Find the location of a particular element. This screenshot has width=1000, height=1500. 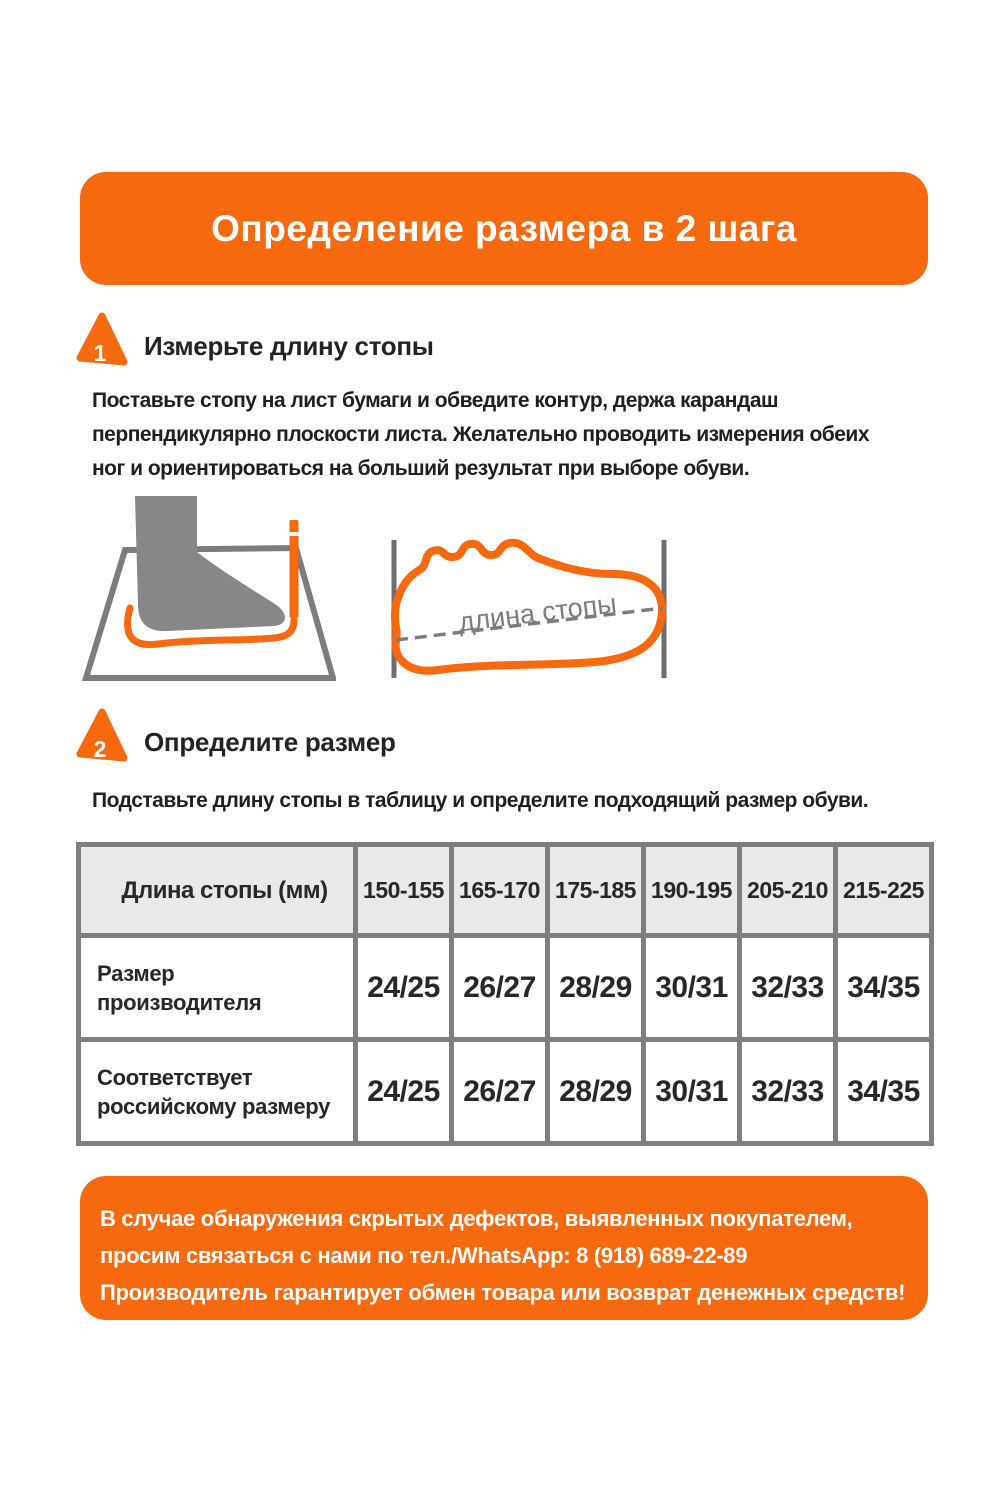

step-1-heading: Измерьте длину стопы is located at coordinates (289, 346).